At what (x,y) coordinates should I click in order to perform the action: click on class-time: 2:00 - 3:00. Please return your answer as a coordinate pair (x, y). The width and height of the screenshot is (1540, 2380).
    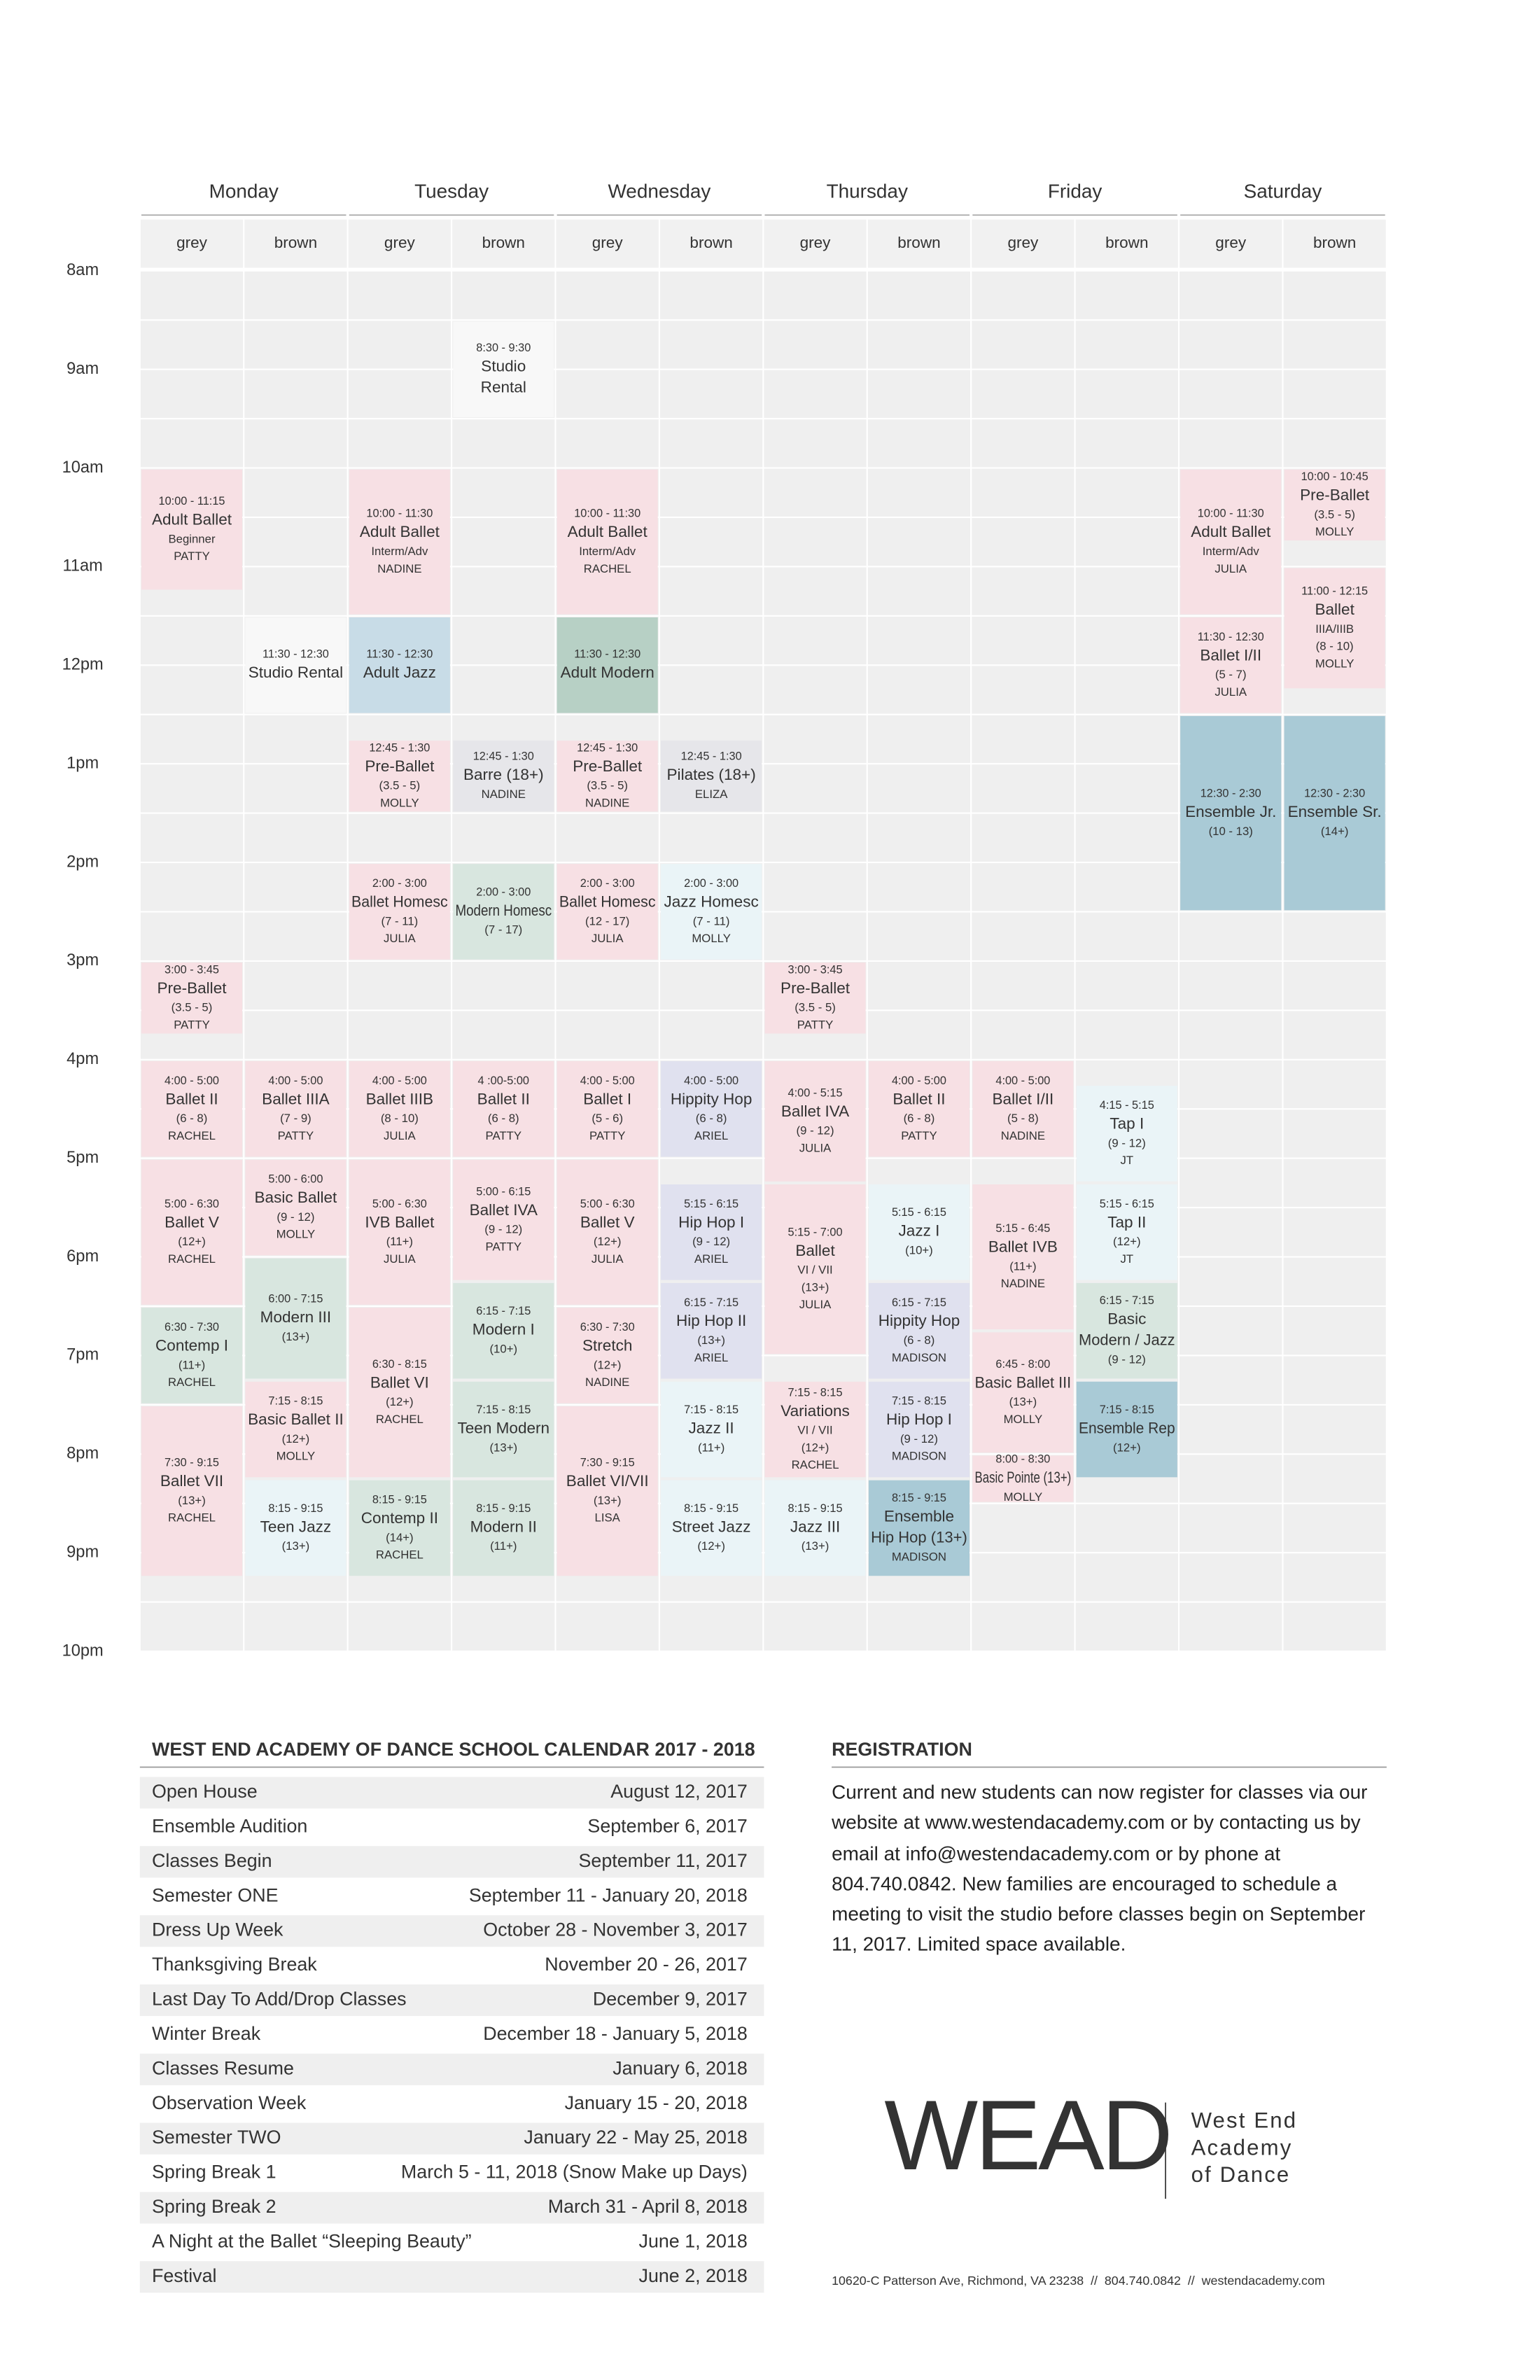
    Looking at the image, I should click on (399, 883).